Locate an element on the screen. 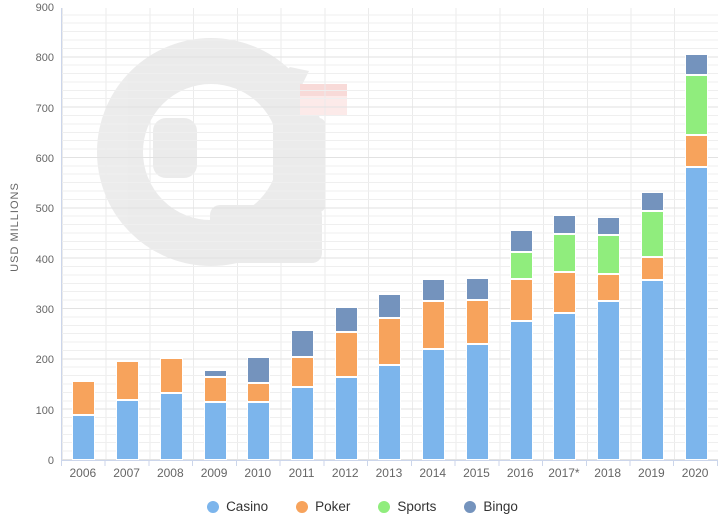 This screenshot has height=527, width=725. x-tick-label: 2015 is located at coordinates (476, 473).